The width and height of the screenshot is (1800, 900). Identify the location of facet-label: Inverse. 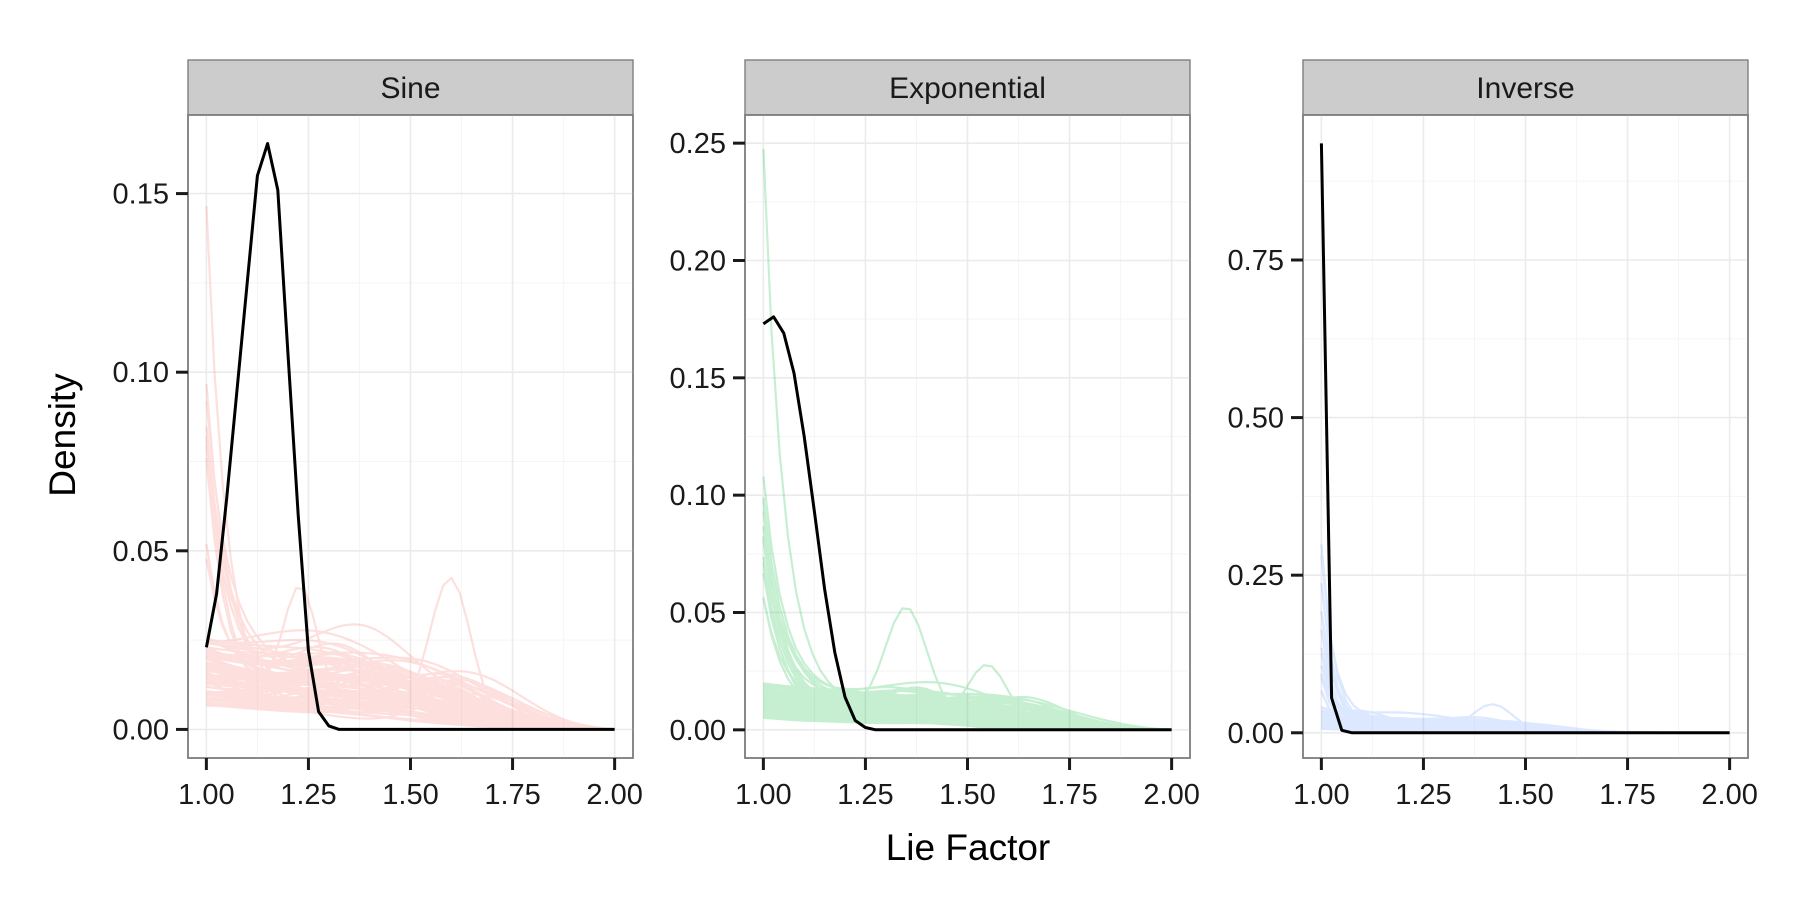
(1525, 88).